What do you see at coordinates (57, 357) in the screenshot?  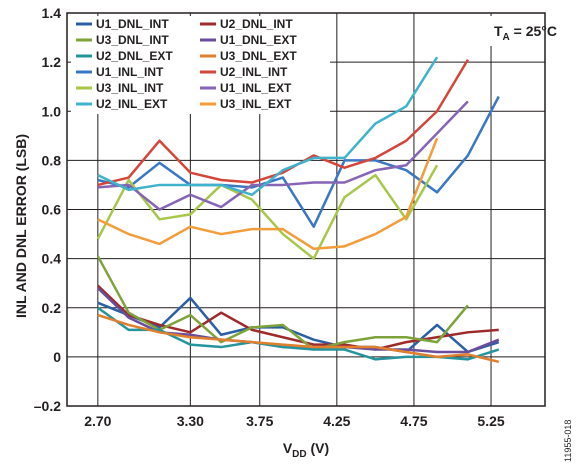 I see `y-tick-label: 0` at bounding box center [57, 357].